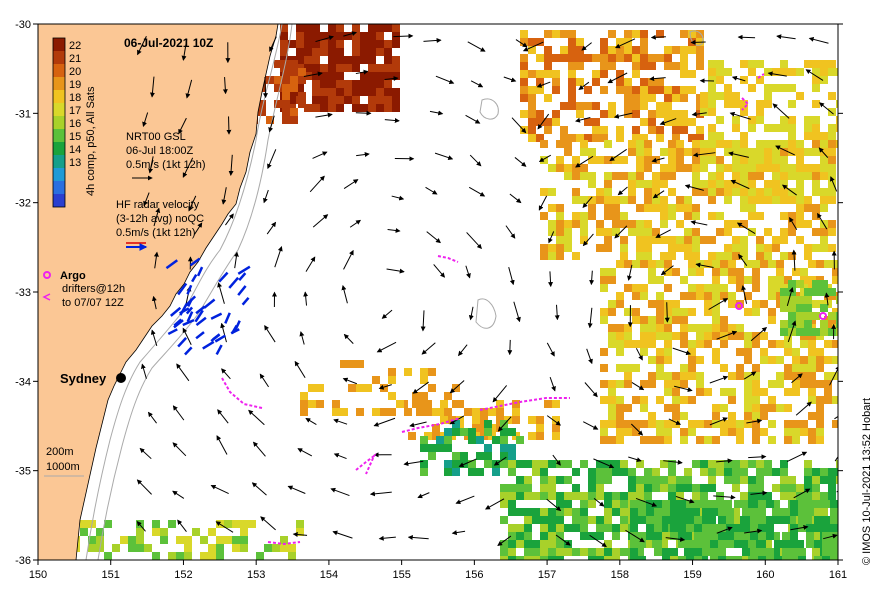 Image resolution: width=879 pixels, height=600 pixels. What do you see at coordinates (75, 124) in the screenshot?
I see `colorbar-tick-label: 16` at bounding box center [75, 124].